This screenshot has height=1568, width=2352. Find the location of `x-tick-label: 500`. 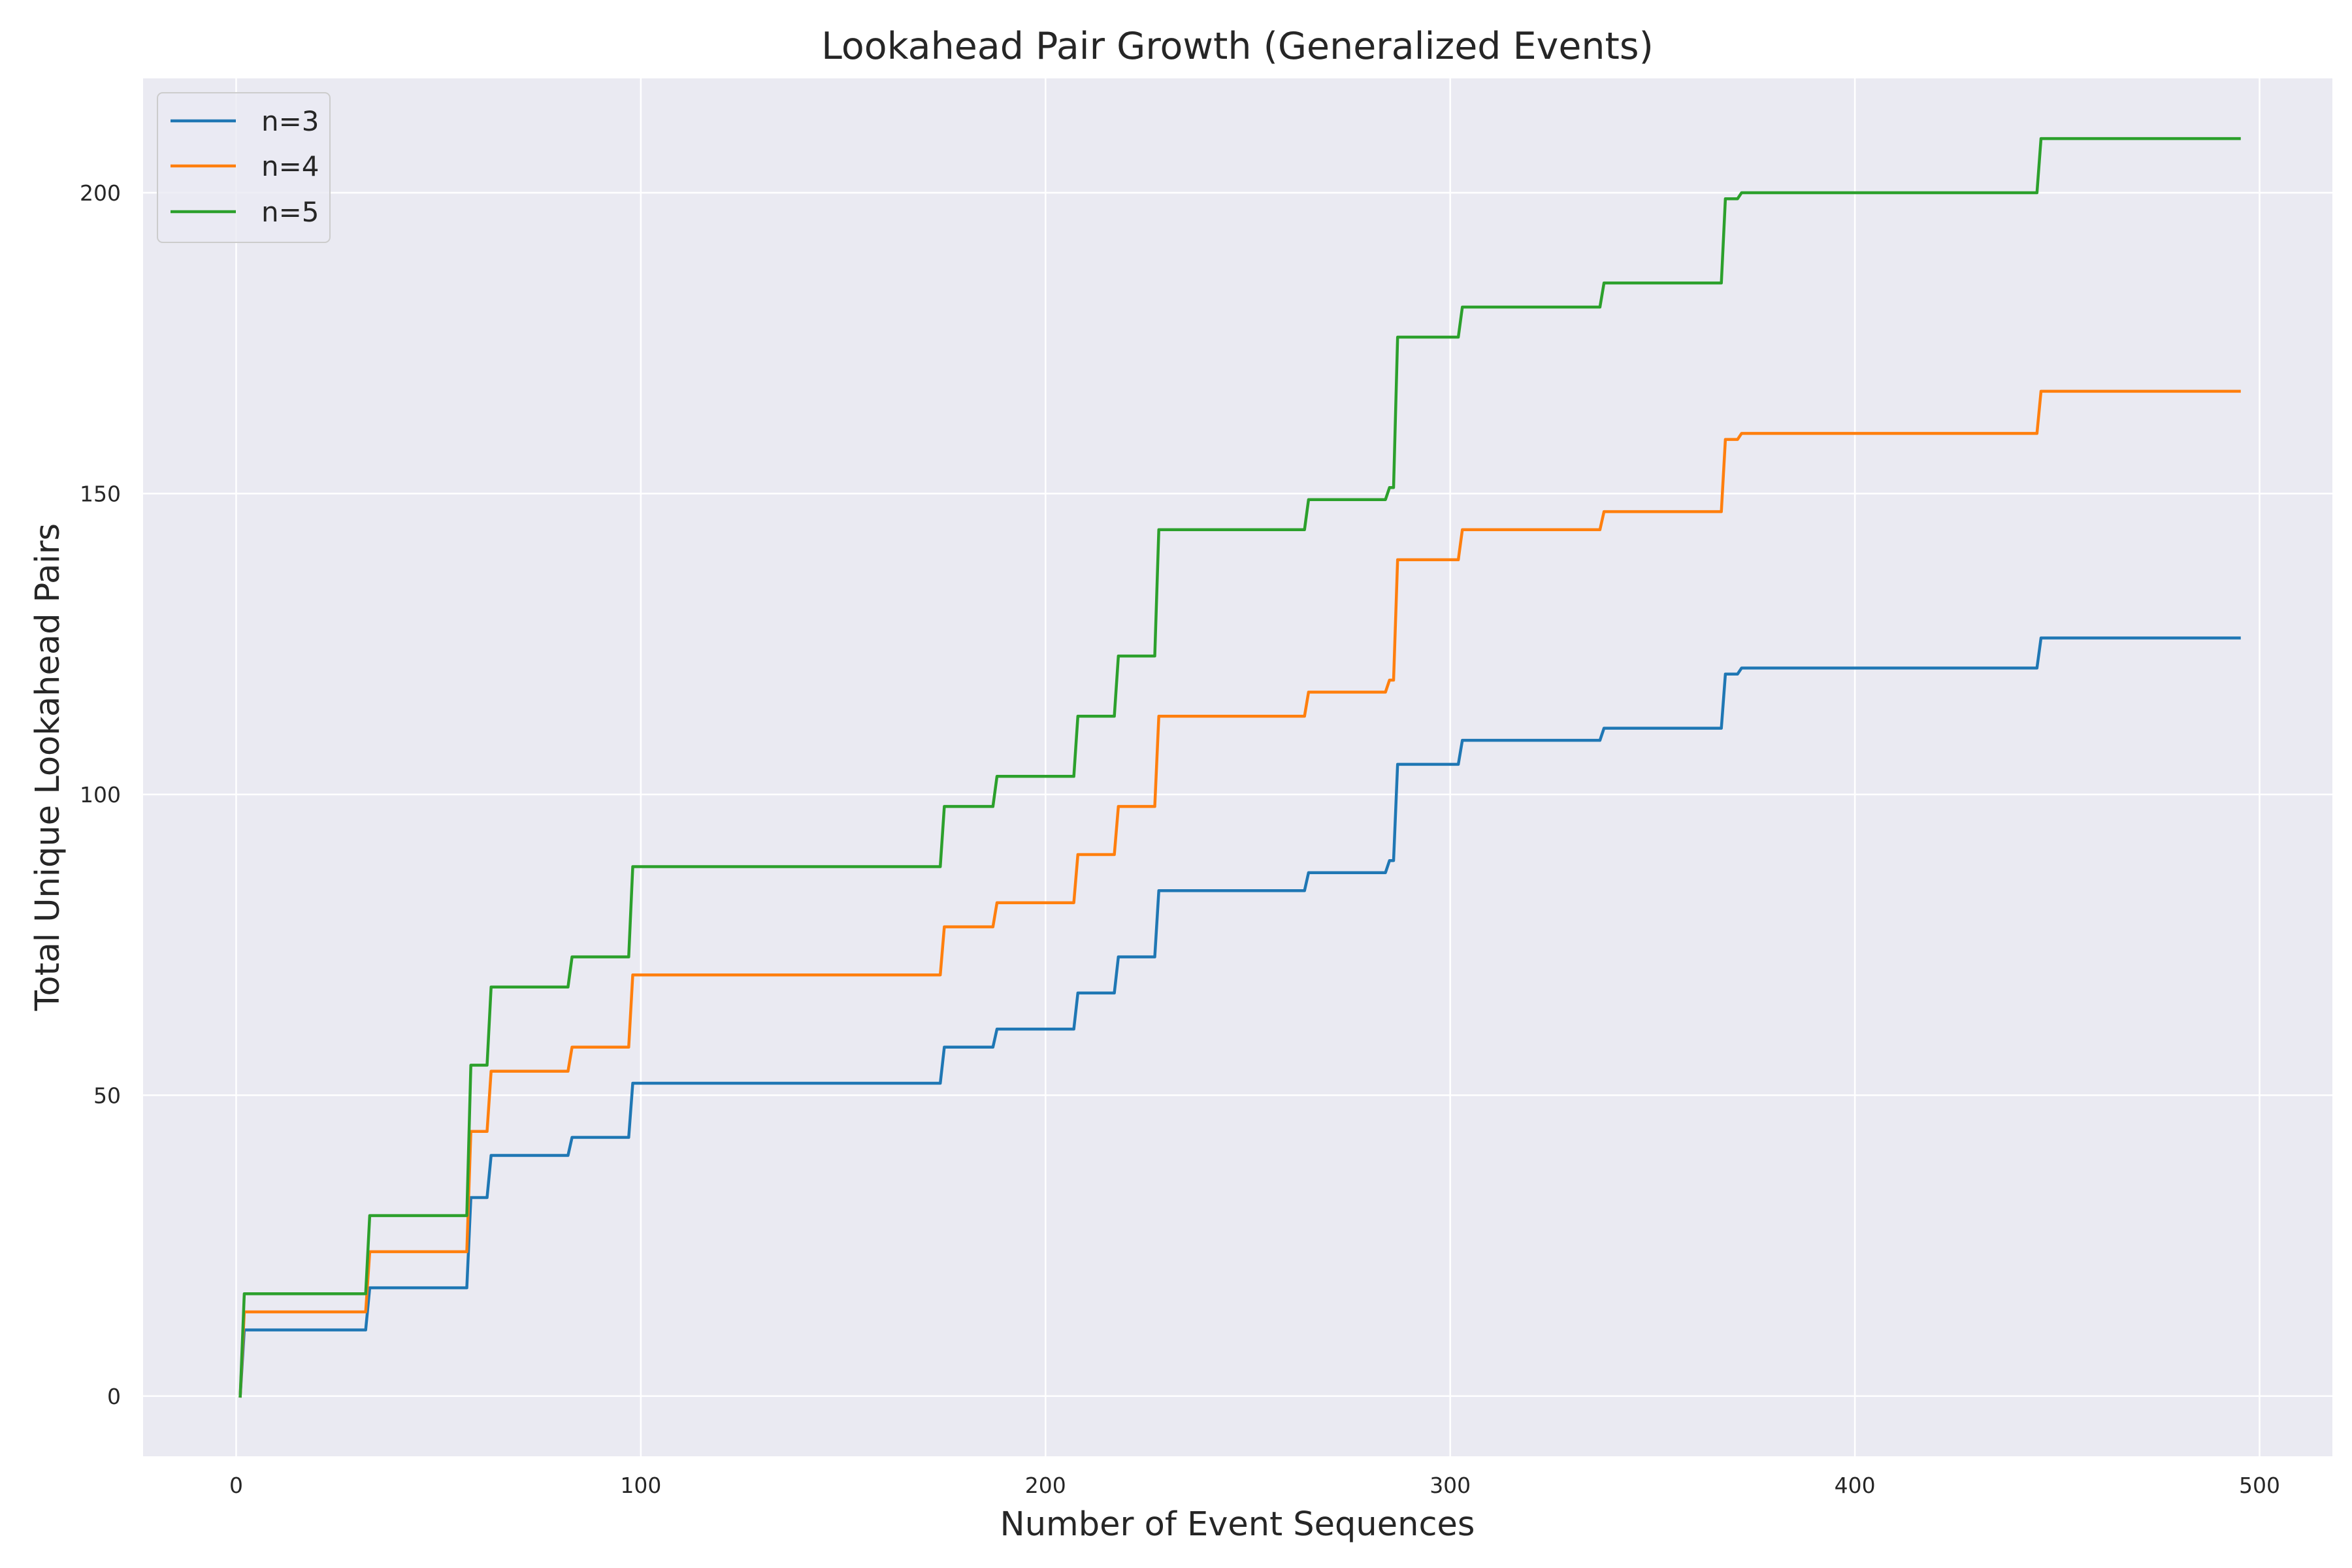

x-tick-label: 500 is located at coordinates (2259, 1485).